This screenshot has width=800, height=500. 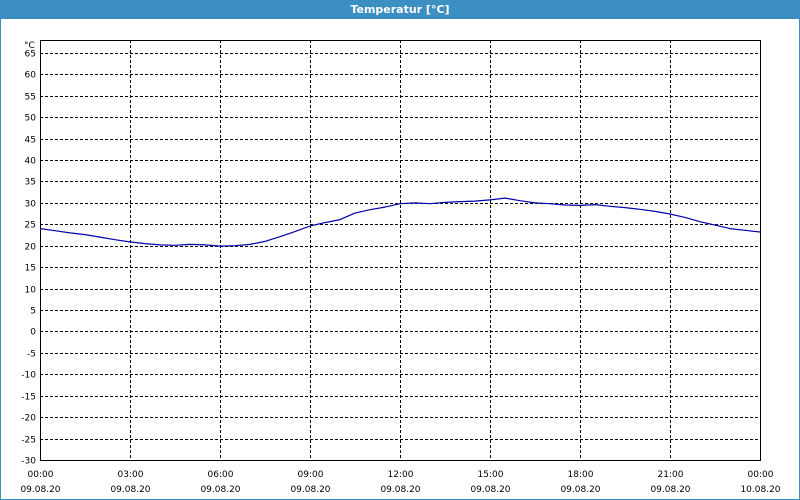 I want to click on x-tick-label-time: 15:00, so click(x=491, y=475).